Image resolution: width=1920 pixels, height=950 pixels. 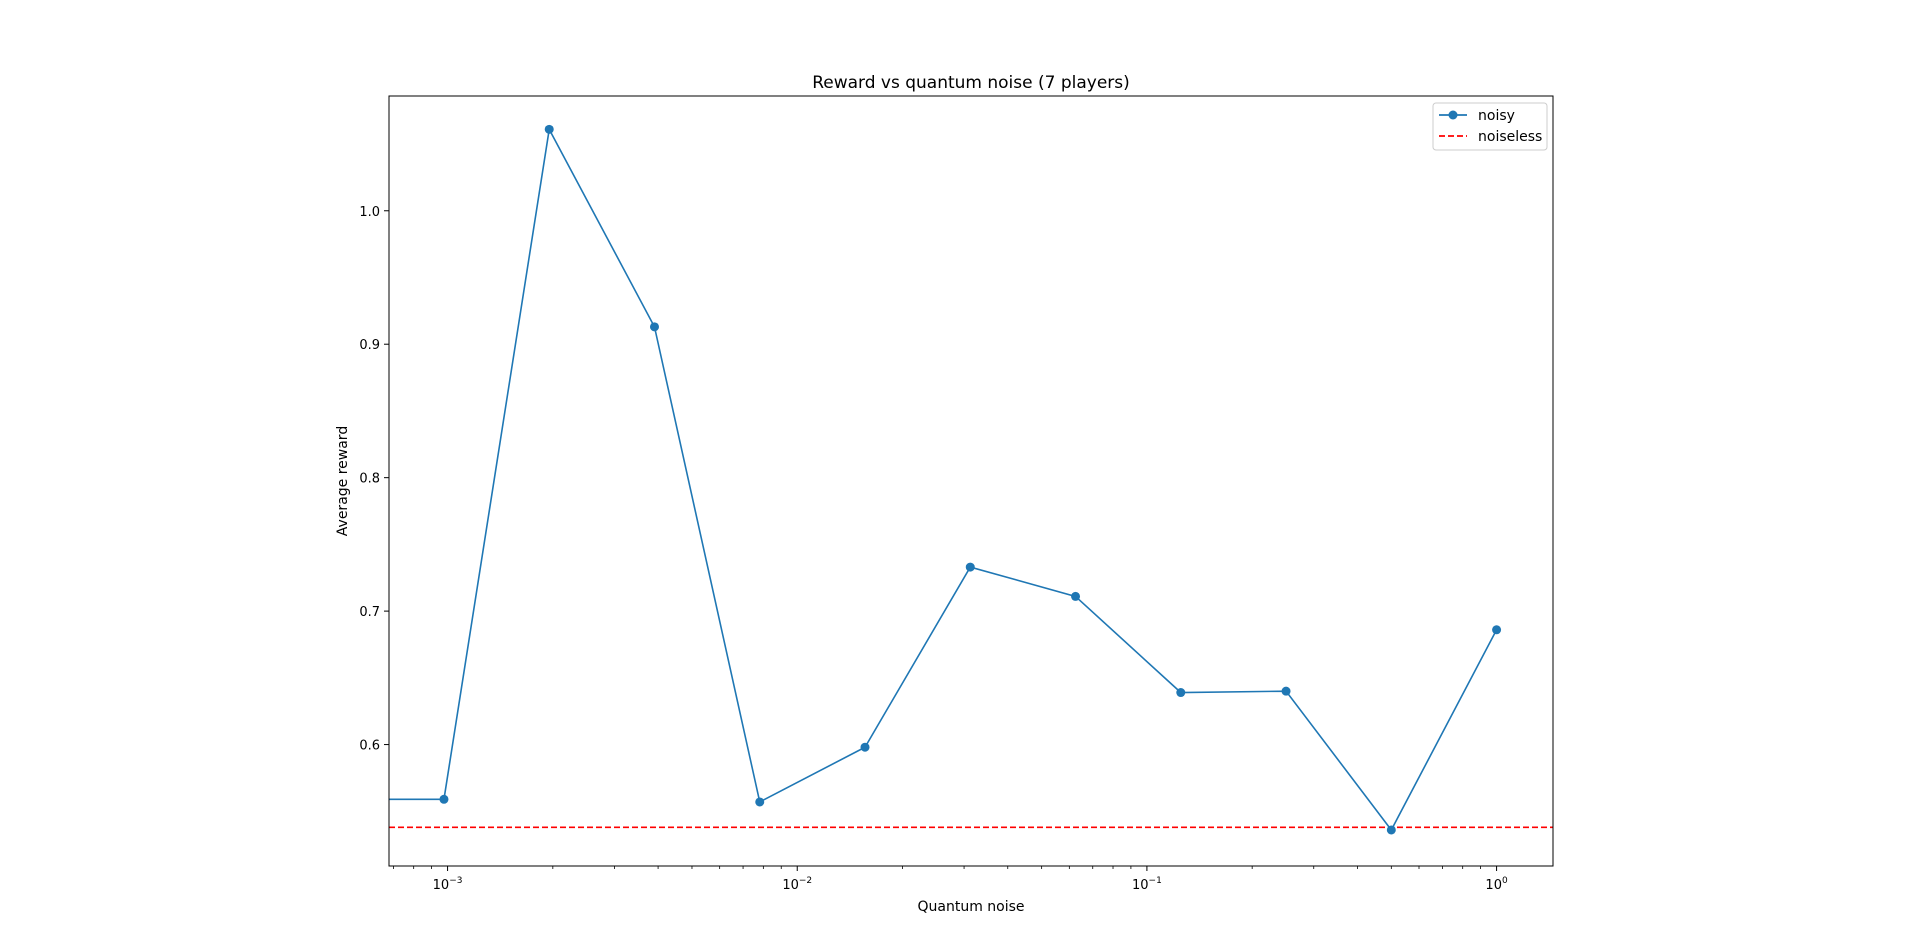 What do you see at coordinates (455, 881) in the screenshot?
I see `x-tick-exponent: −3` at bounding box center [455, 881].